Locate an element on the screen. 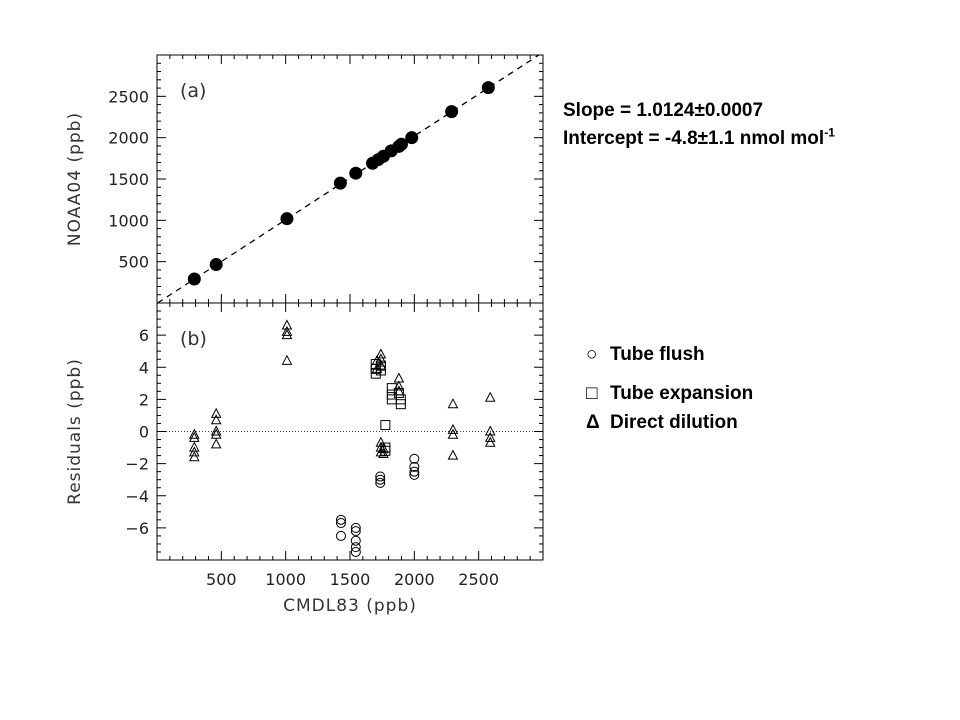 The image size is (960, 720). legend-circle-icon: ○ is located at coordinates (592, 354).